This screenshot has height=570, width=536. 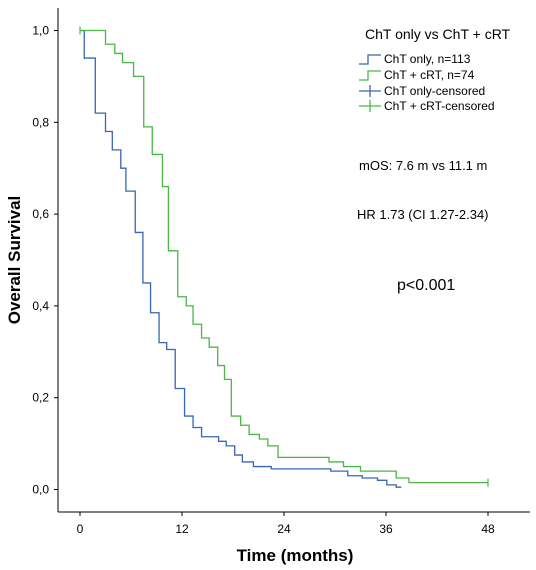 What do you see at coordinates (40, 490) in the screenshot?
I see `y-tick-label: 0,0` at bounding box center [40, 490].